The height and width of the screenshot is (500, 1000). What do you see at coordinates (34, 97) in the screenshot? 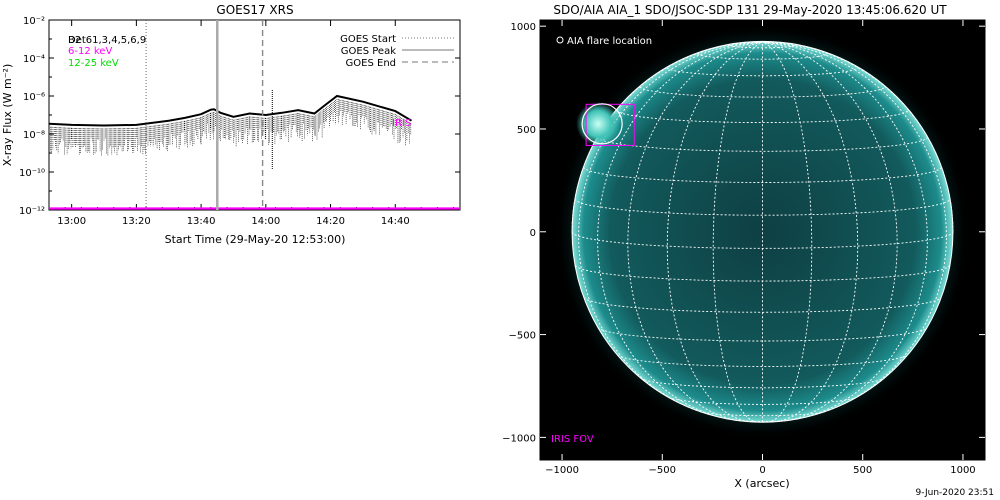
I see `goes-y-tick-label: 10⁻⁶` at bounding box center [34, 97].